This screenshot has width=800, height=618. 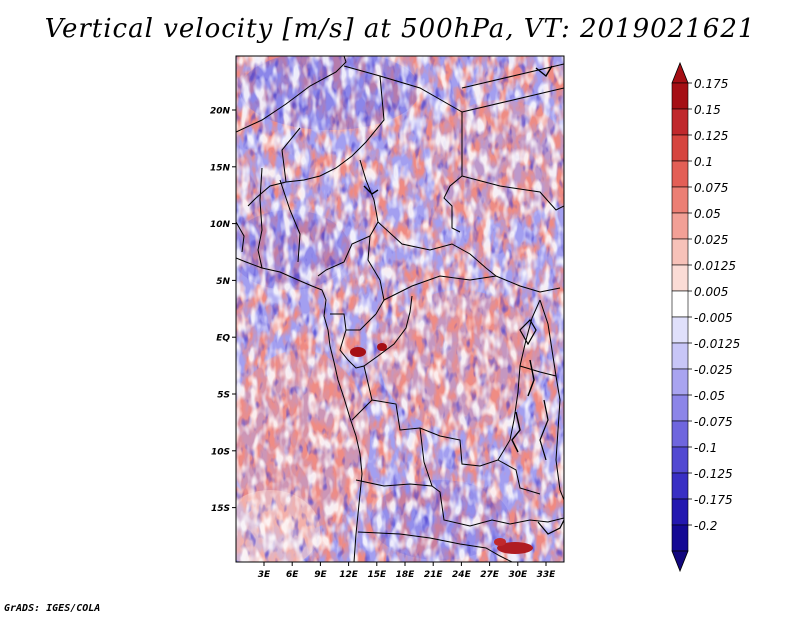 I want to click on colorbar-label: -0.125, so click(x=713, y=474).